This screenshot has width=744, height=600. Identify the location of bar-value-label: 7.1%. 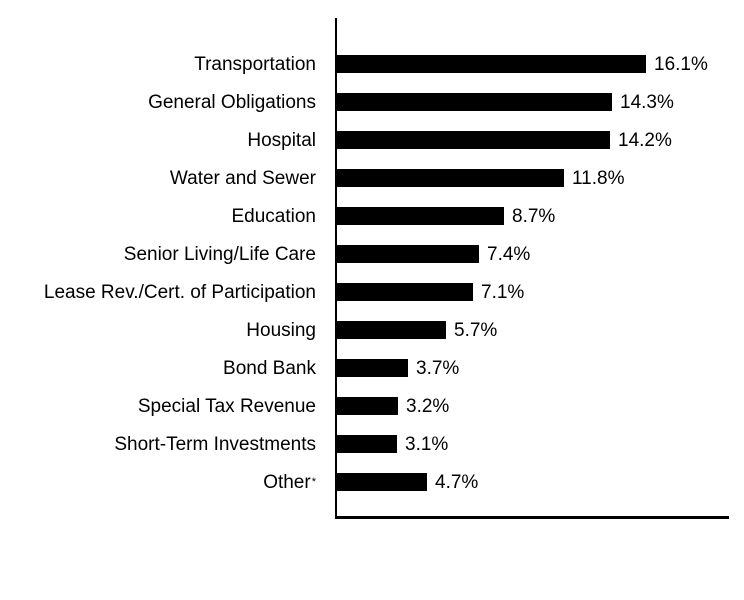
(503, 292).